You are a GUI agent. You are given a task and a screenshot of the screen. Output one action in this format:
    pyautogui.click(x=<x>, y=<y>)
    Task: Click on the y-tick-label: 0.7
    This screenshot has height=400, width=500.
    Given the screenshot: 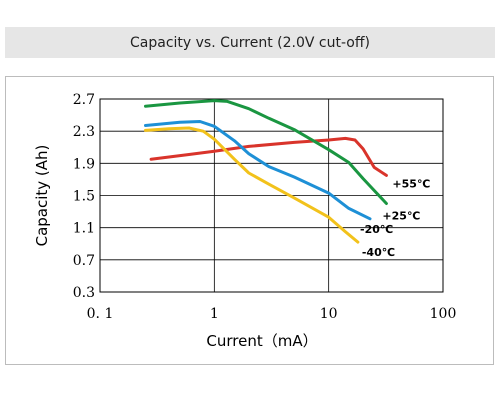 What is the action you would take?
    pyautogui.click(x=84, y=261)
    